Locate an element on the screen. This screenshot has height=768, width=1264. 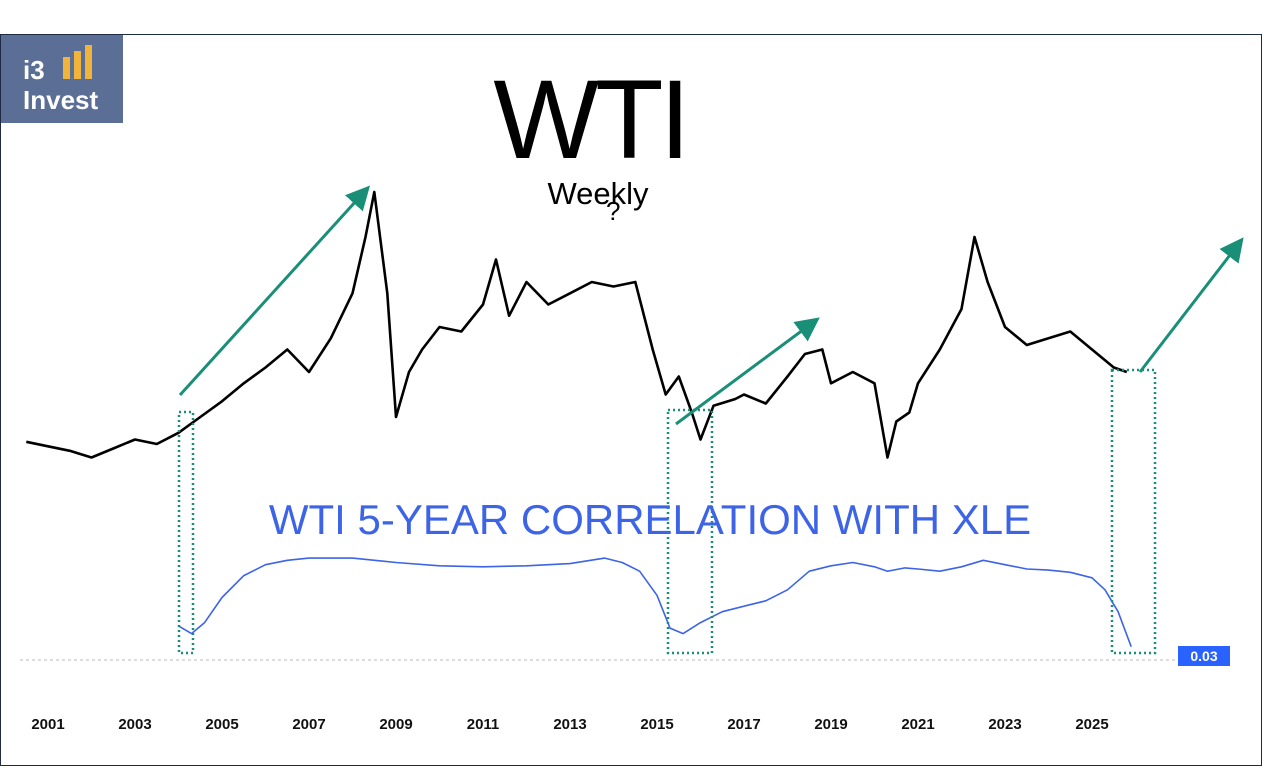
x-tick-label: 2017 is located at coordinates (744, 724).